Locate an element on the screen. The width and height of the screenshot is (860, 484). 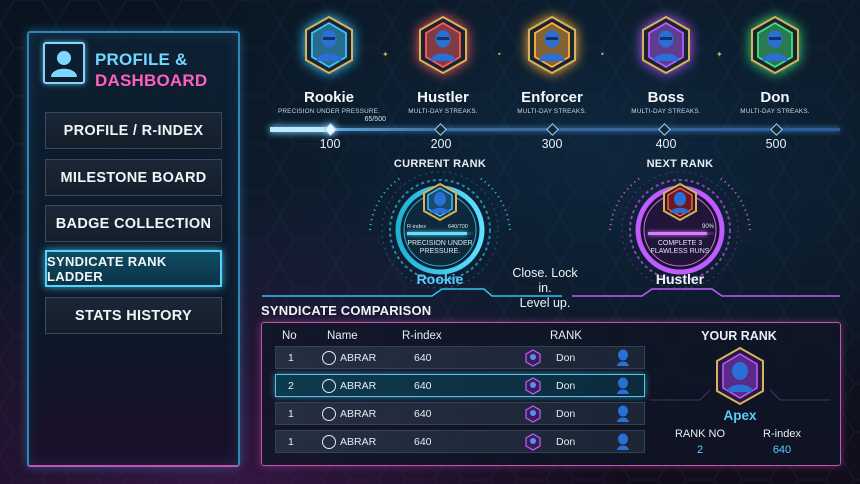
quote-line1: Close. Lock in. is located at coordinates (545, 280).